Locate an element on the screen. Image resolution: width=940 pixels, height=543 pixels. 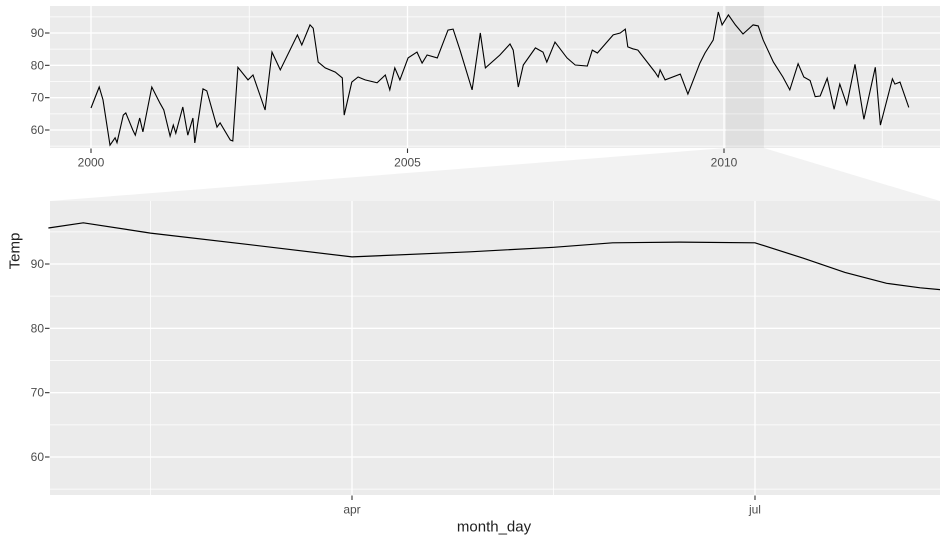
zoom-connector-shape is located at coordinates (495, 174).